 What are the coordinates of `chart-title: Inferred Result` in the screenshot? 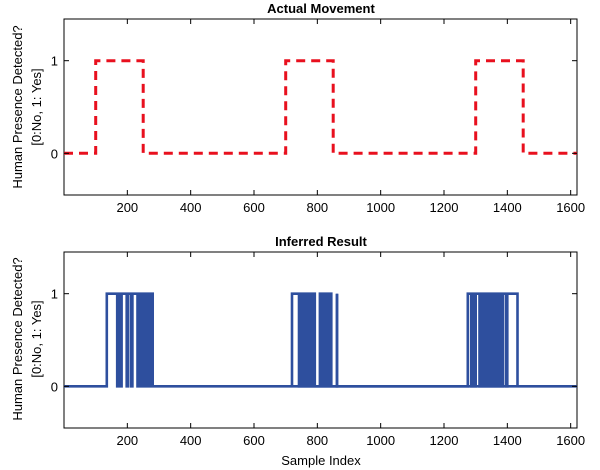 It's located at (321, 241).